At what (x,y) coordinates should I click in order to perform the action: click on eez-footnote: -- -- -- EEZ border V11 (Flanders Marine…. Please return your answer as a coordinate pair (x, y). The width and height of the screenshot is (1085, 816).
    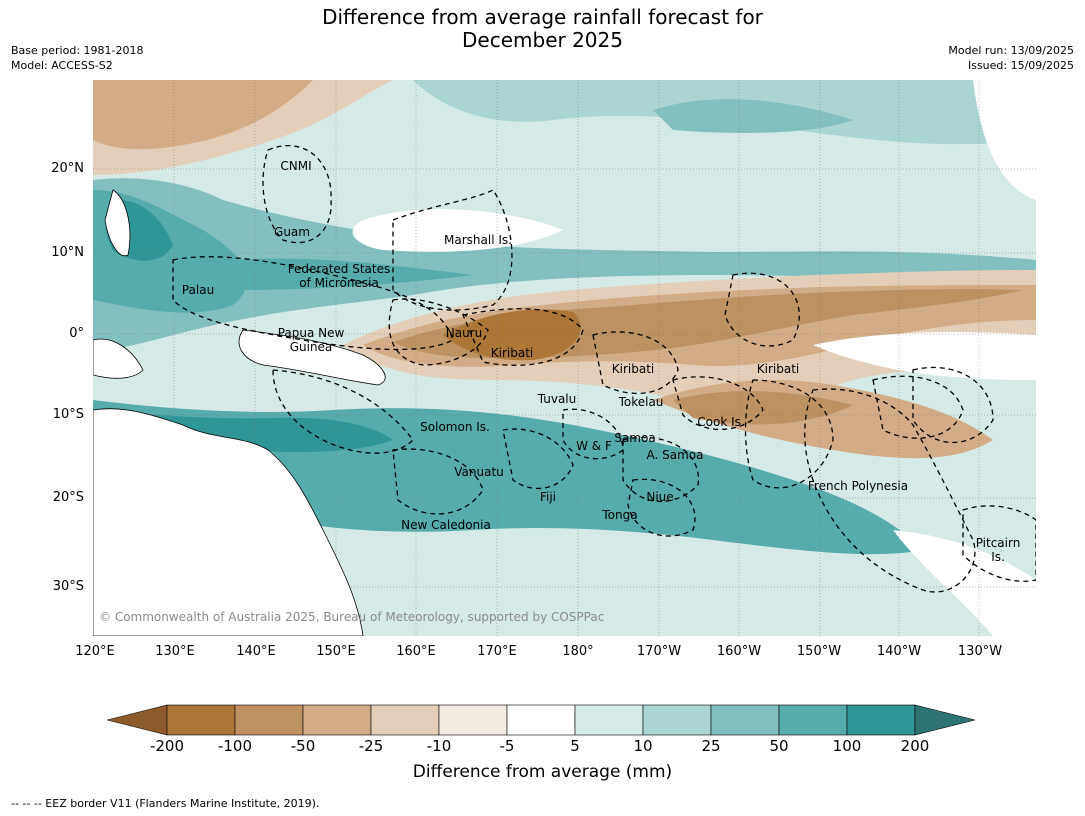
    Looking at the image, I should click on (165, 803).